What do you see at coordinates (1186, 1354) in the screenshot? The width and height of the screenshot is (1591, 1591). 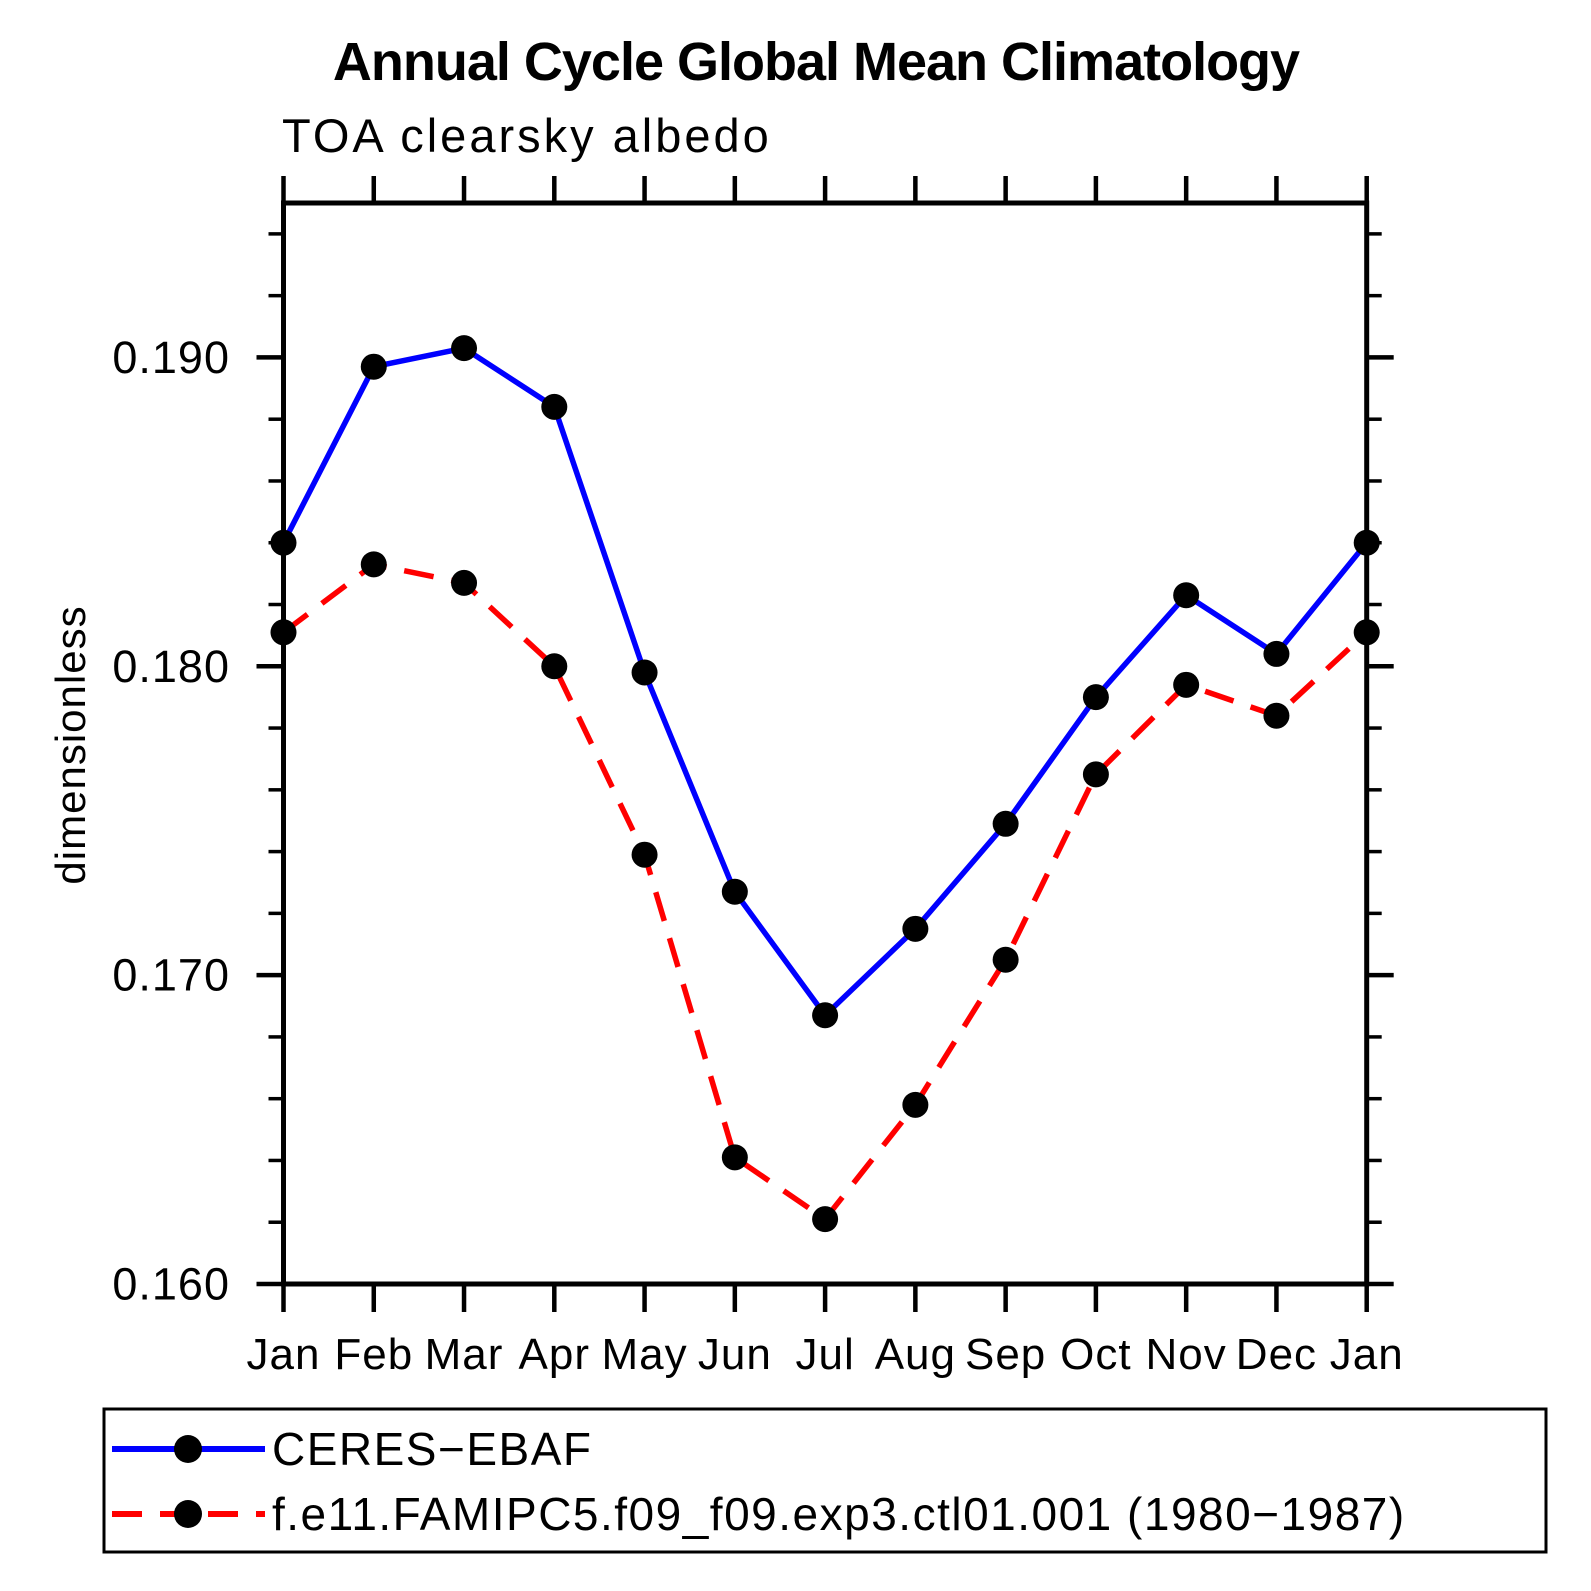 I see `month-label: Nov` at bounding box center [1186, 1354].